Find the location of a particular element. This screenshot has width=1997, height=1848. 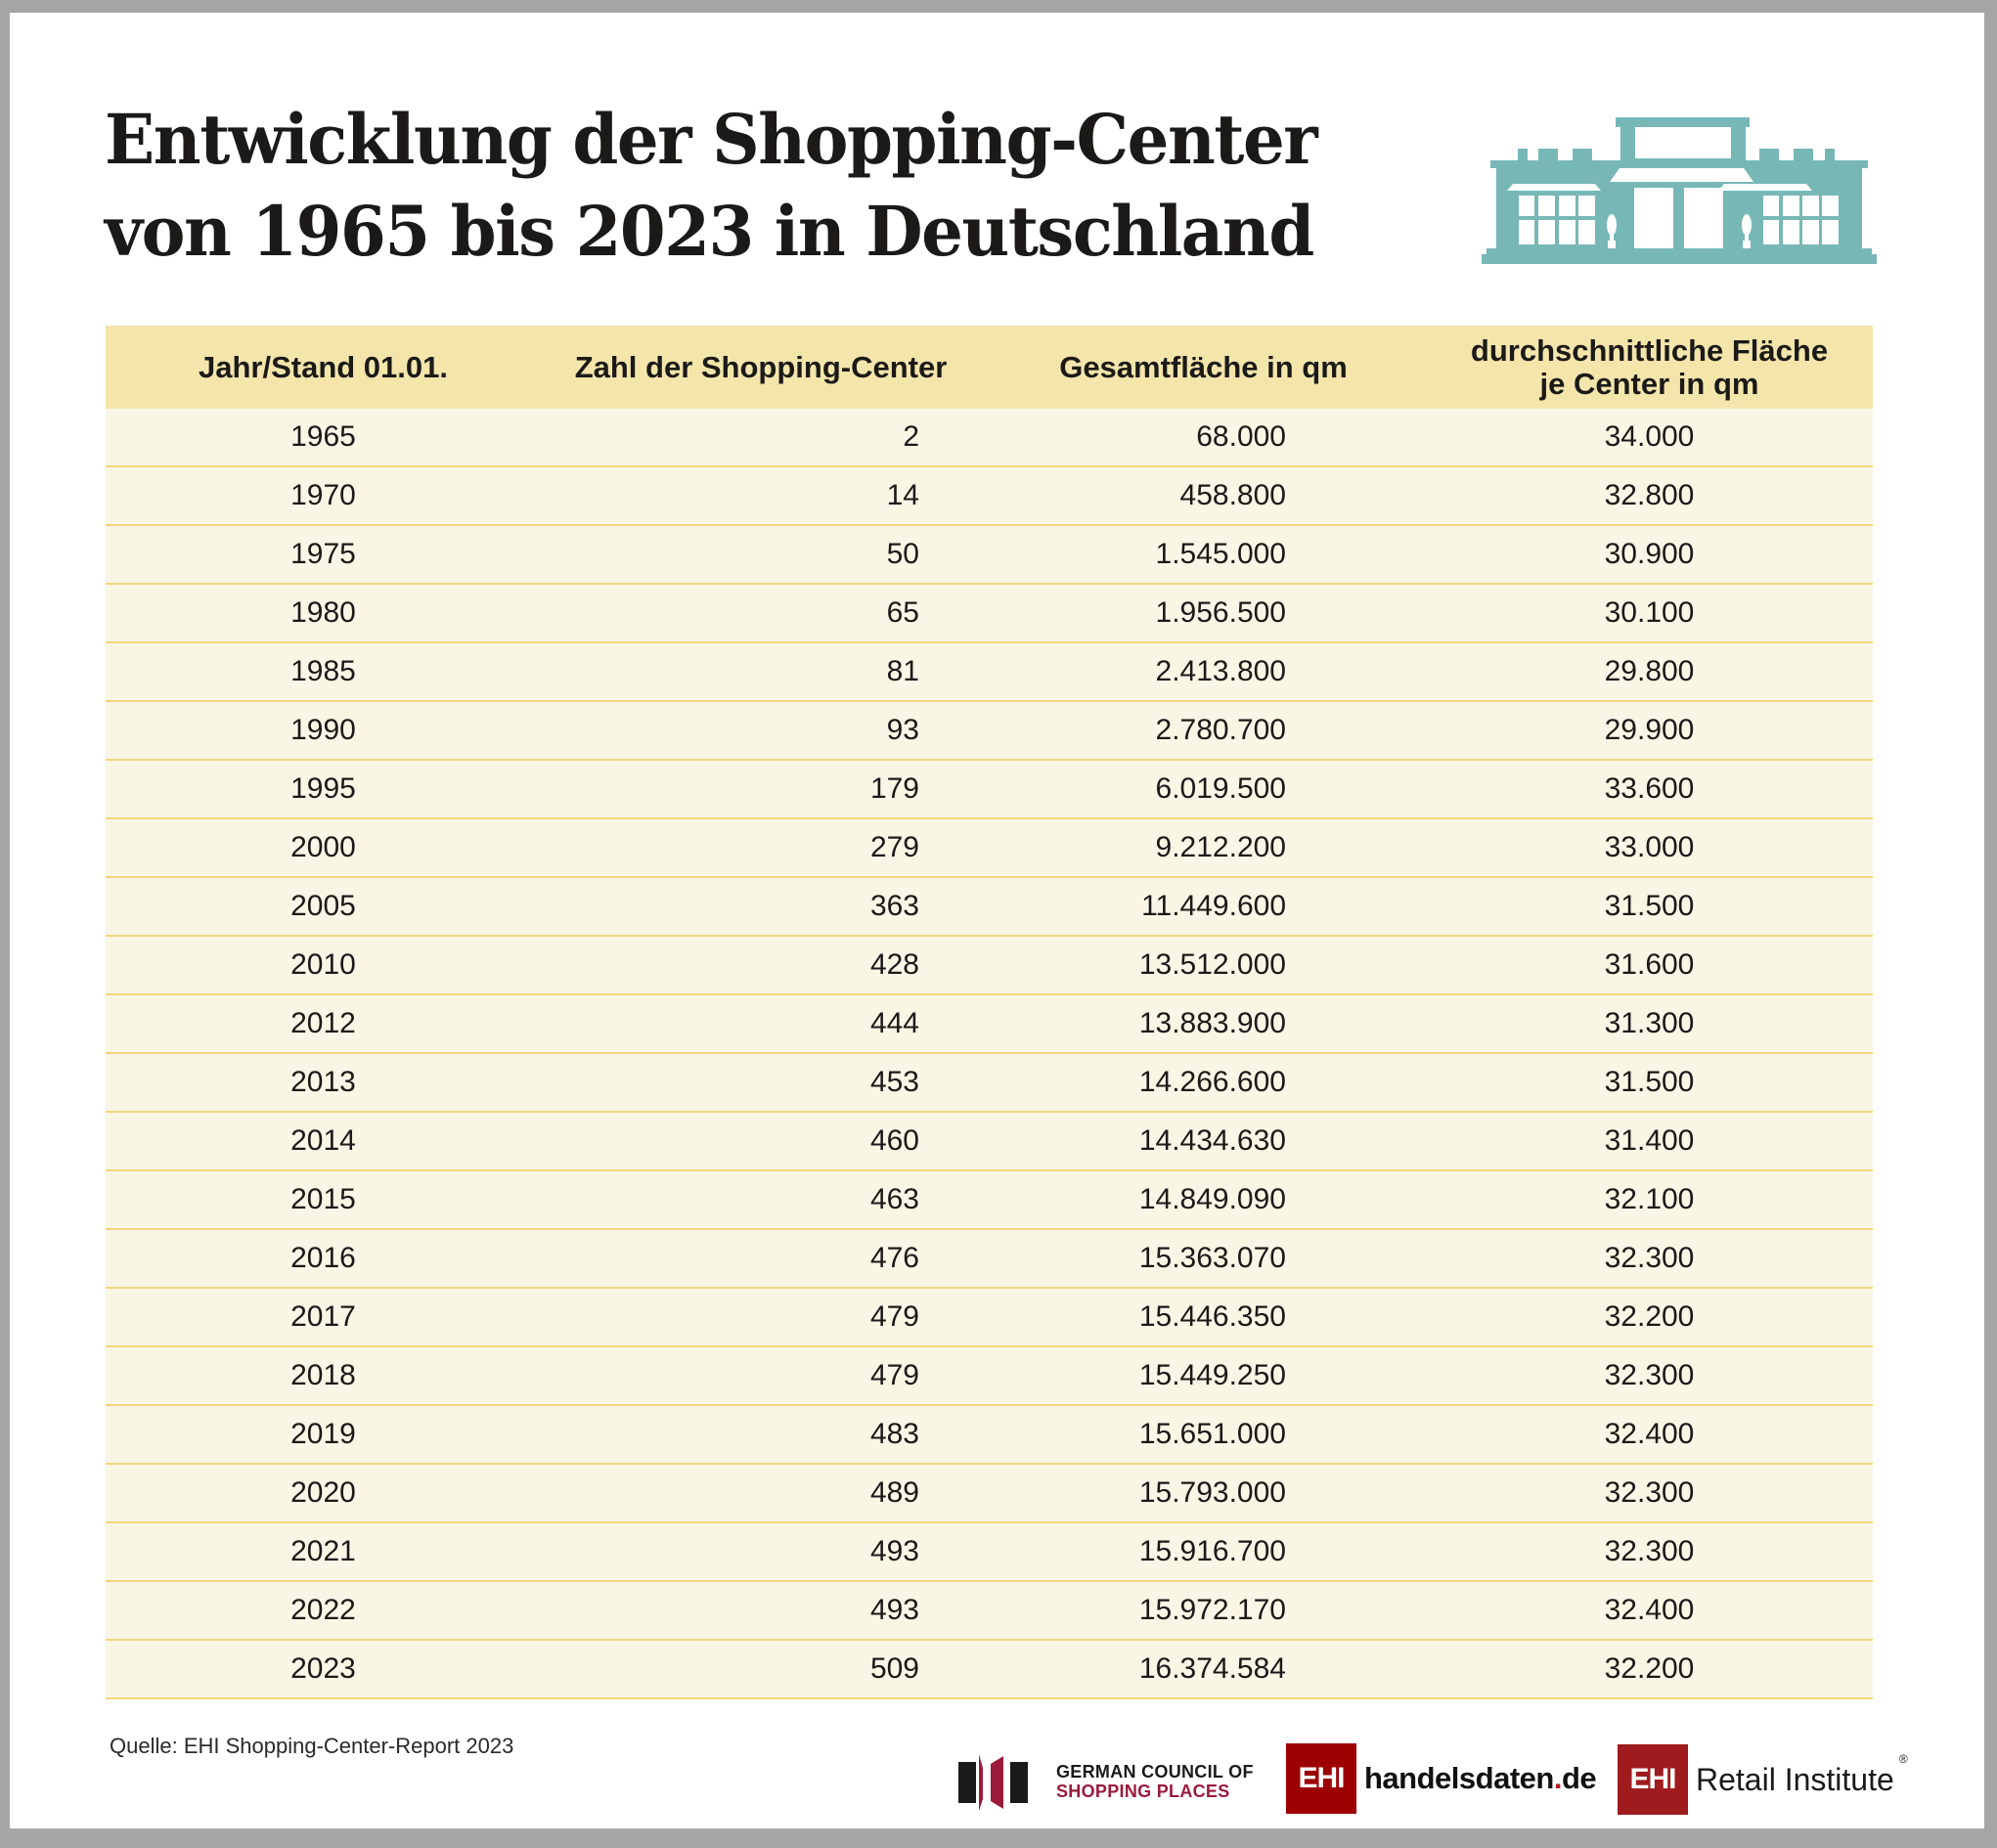

cell-avg-area: 30.100 is located at coordinates (1649, 613).